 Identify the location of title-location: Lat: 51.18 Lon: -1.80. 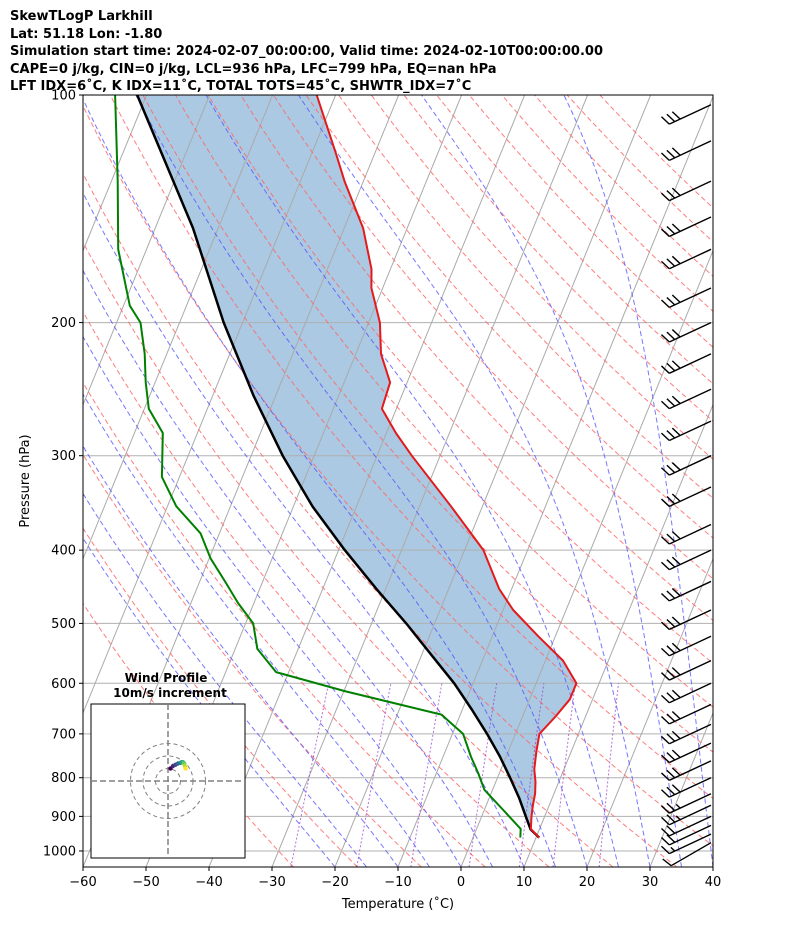
(86, 34).